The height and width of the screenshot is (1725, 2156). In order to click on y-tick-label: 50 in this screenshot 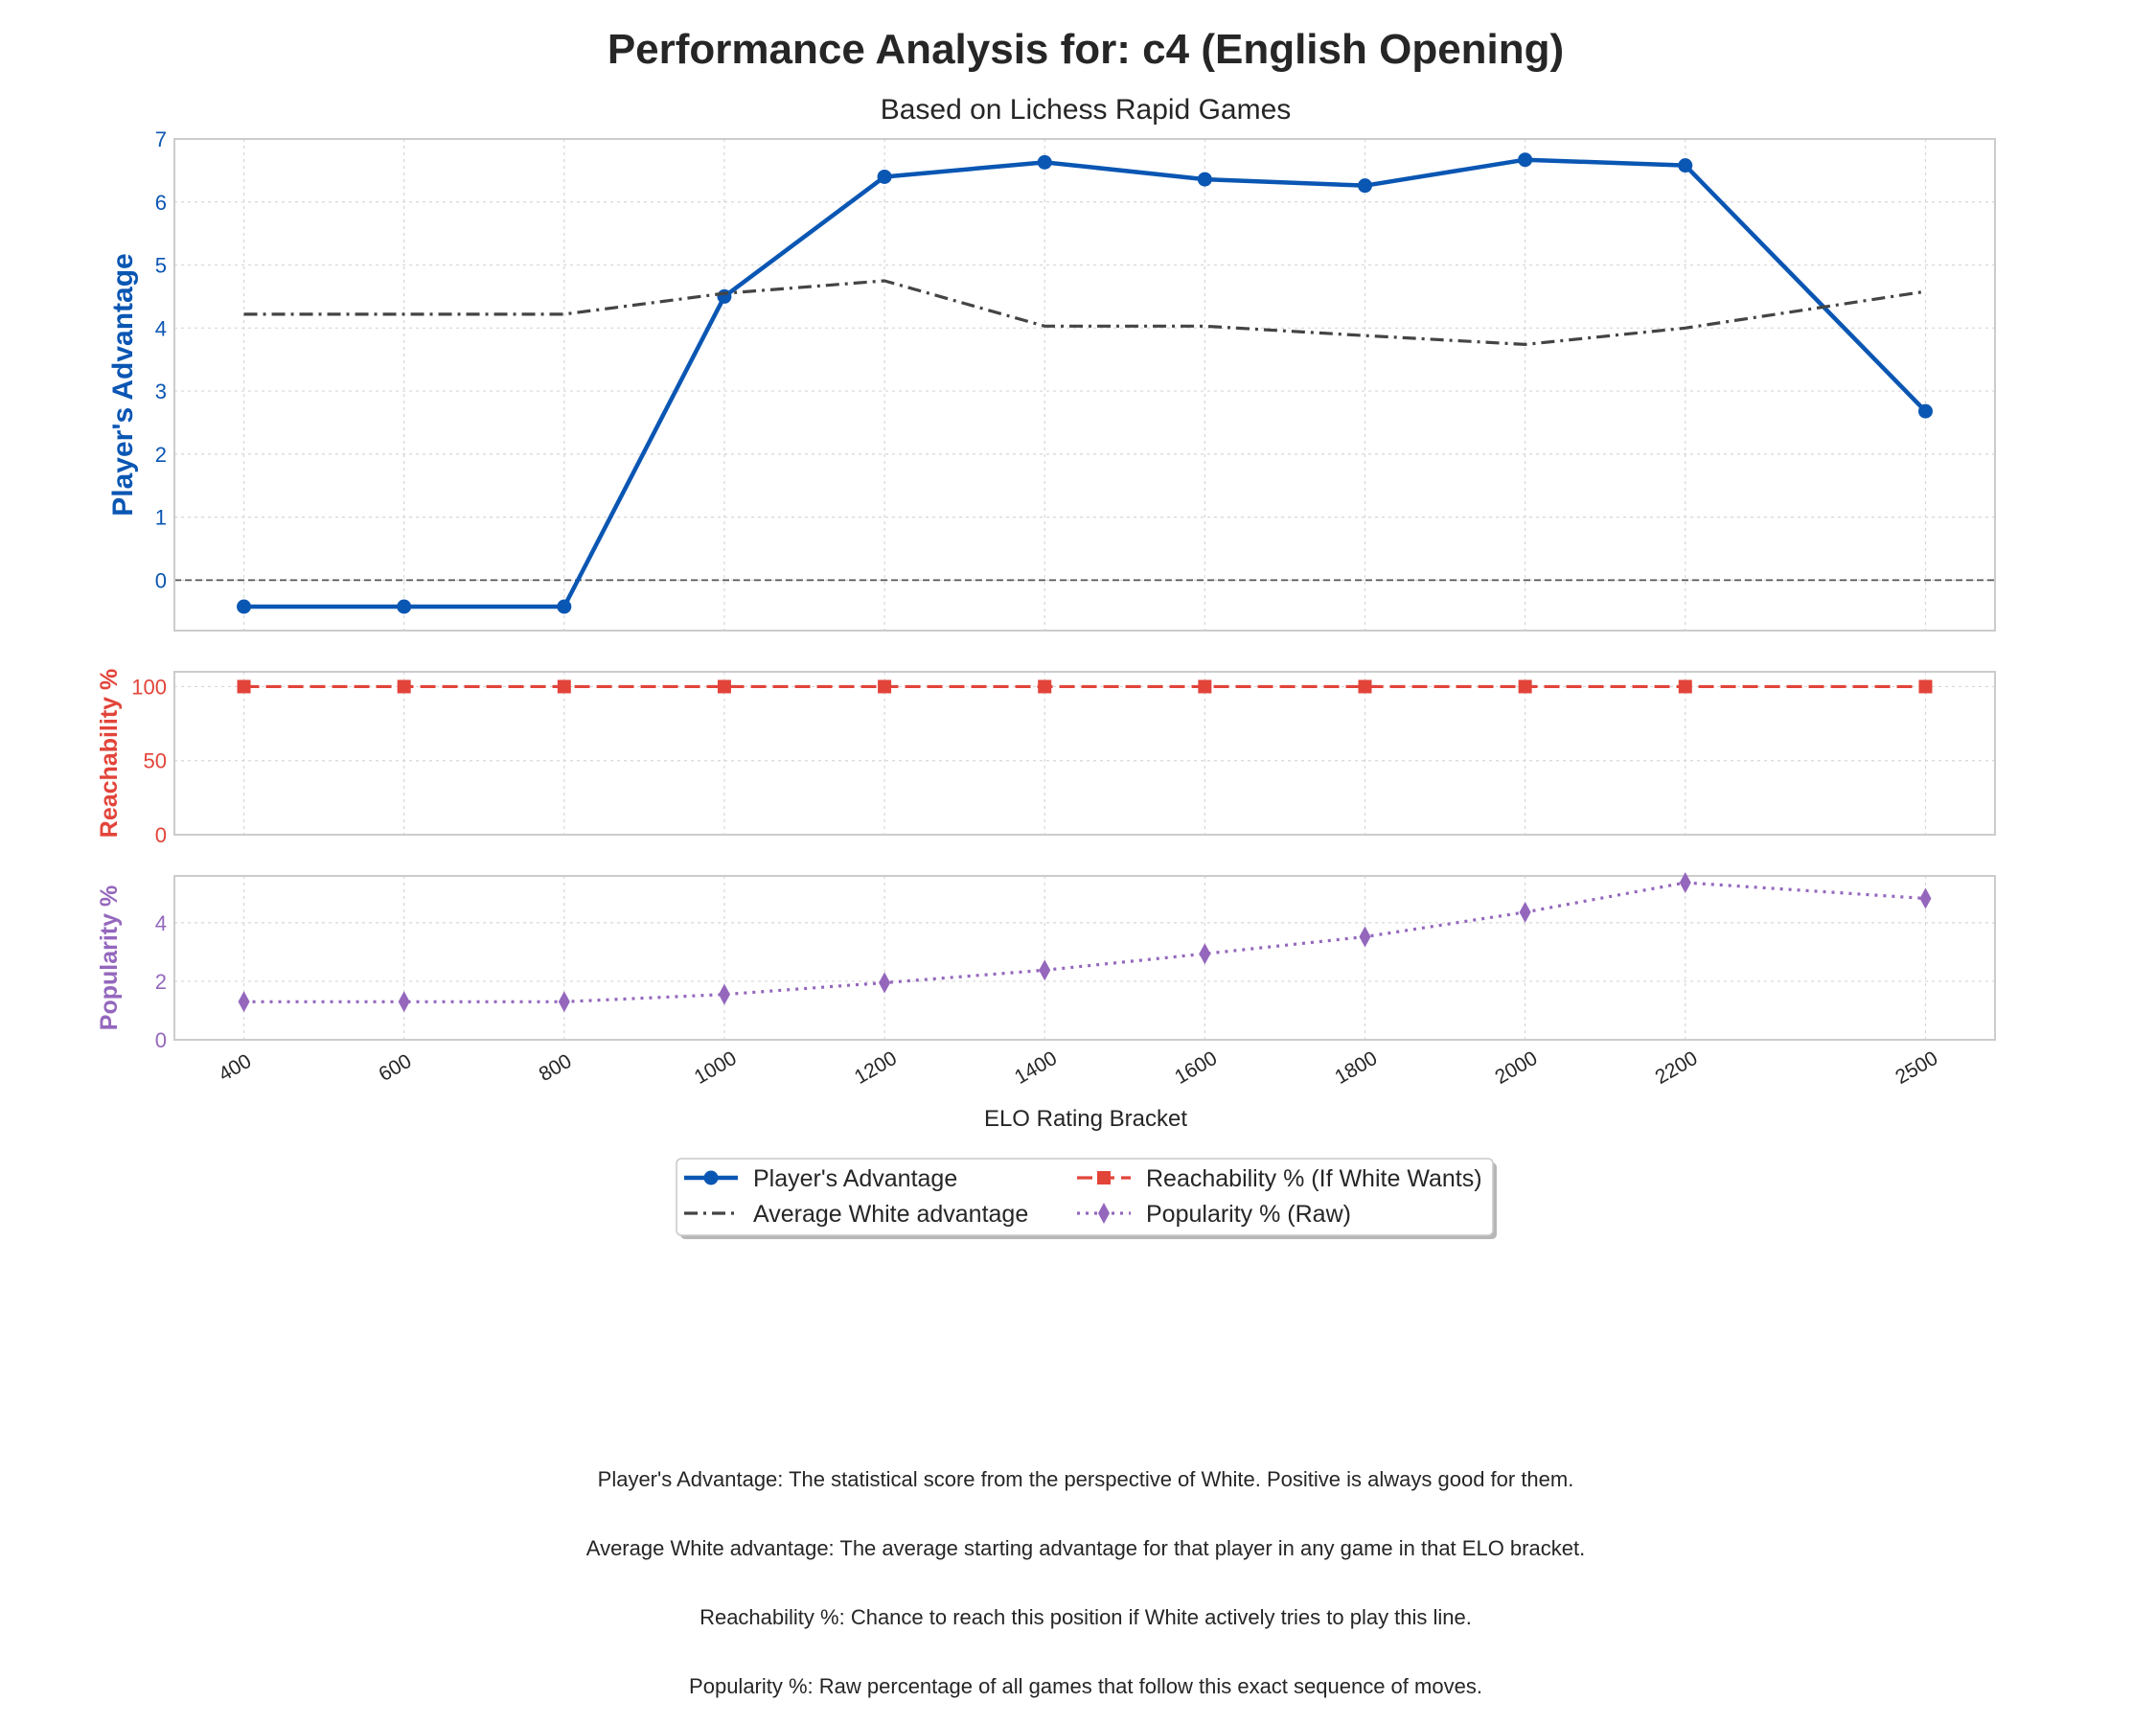, I will do `click(155, 761)`.